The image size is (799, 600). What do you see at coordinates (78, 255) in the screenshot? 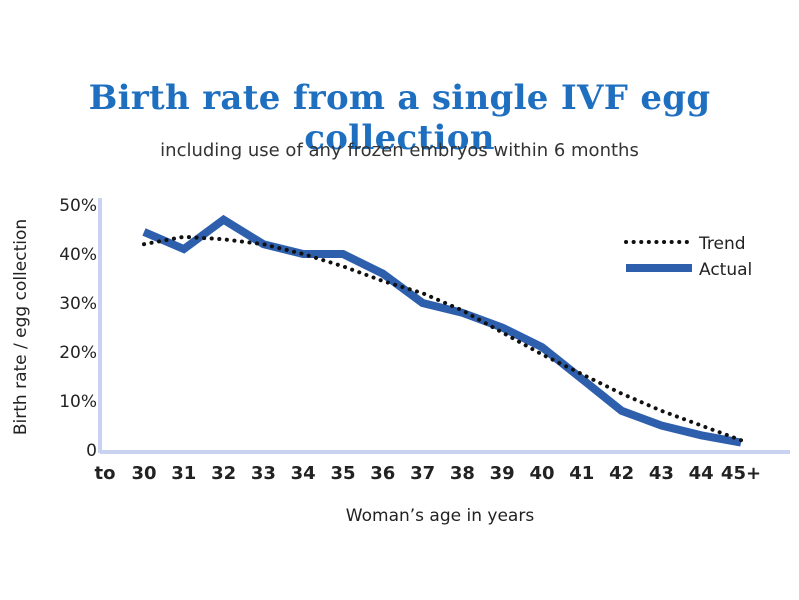
I see `y-tick-label: 40%` at bounding box center [78, 255].